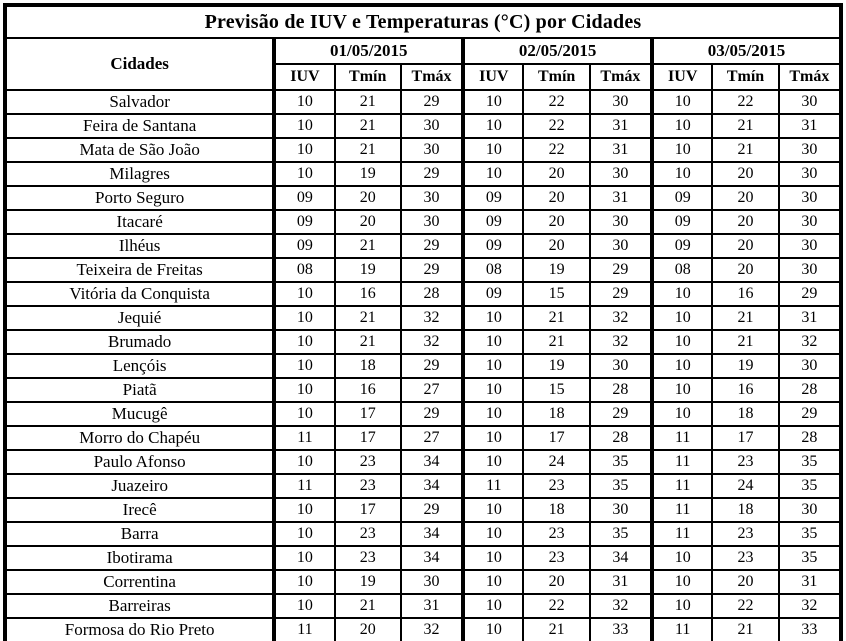 This screenshot has height=641, width=846. Describe the element at coordinates (557, 51) in the screenshot. I see `date-header-2: 02/05/2015` at that location.